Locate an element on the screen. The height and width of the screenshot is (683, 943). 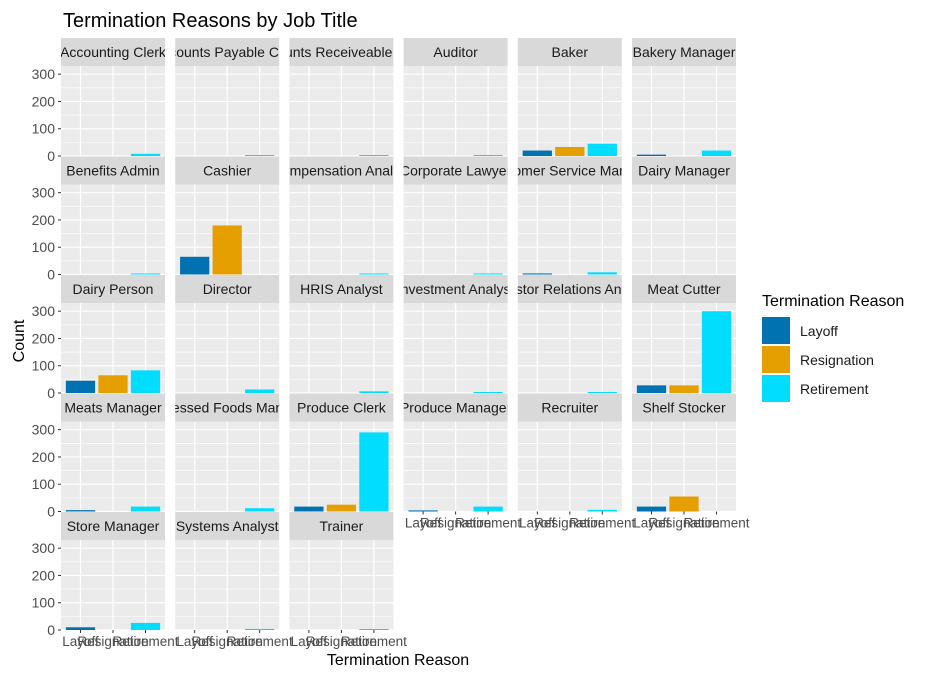
facet-strip-label: Corporate Lawyer is located at coordinates (456, 171).